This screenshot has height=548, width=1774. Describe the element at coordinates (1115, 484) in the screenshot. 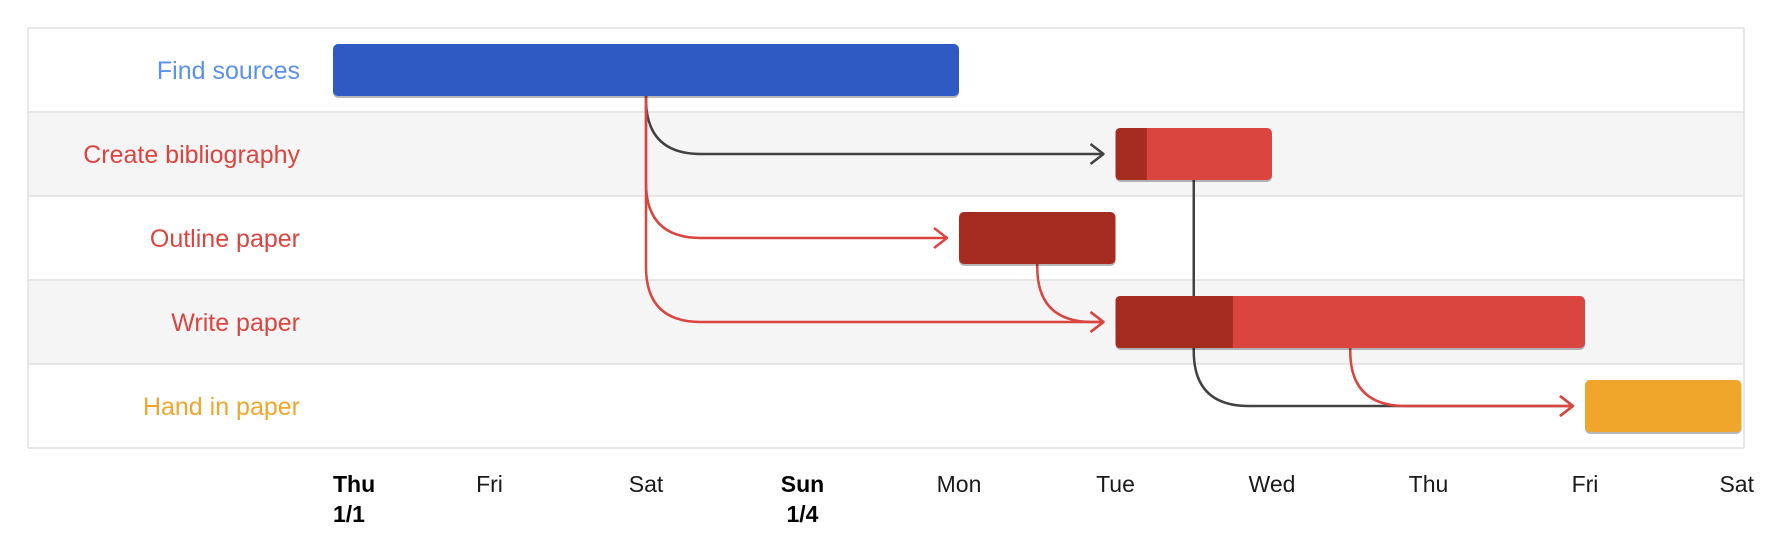

I see `x-tick-label: Tue` at that location.